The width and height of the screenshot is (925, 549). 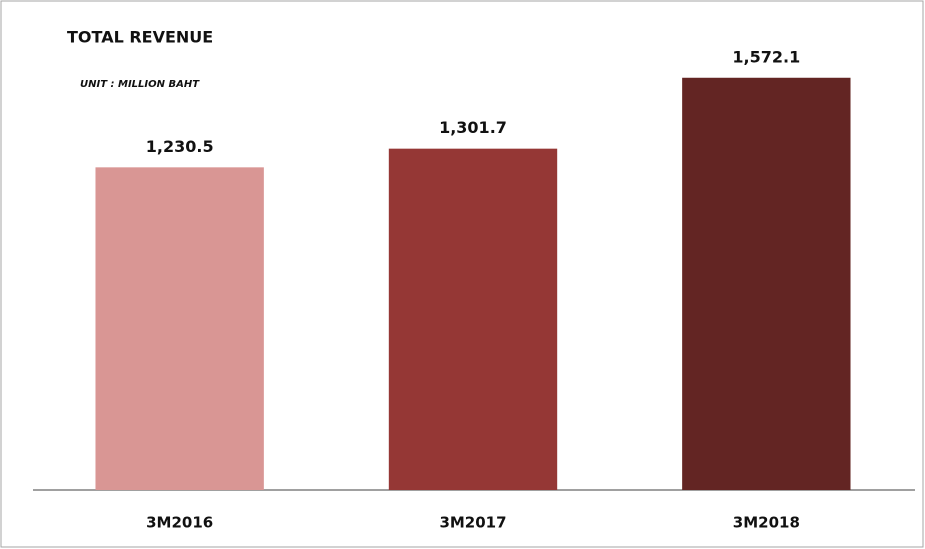 What do you see at coordinates (766, 56) in the screenshot?
I see `value-label: 1,572.1` at bounding box center [766, 56].